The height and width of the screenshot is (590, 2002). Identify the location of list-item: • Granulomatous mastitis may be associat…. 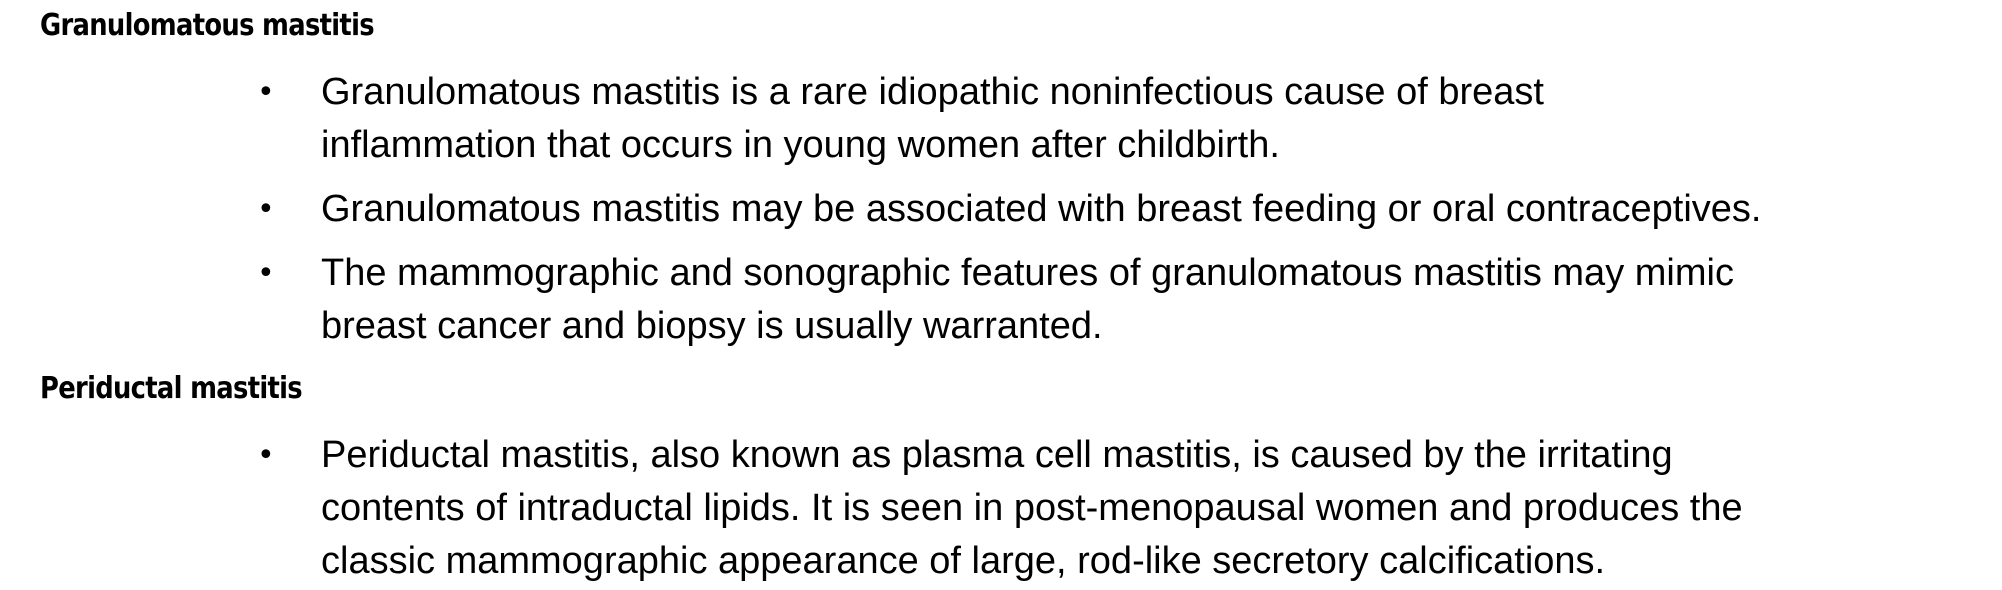
(880, 209).